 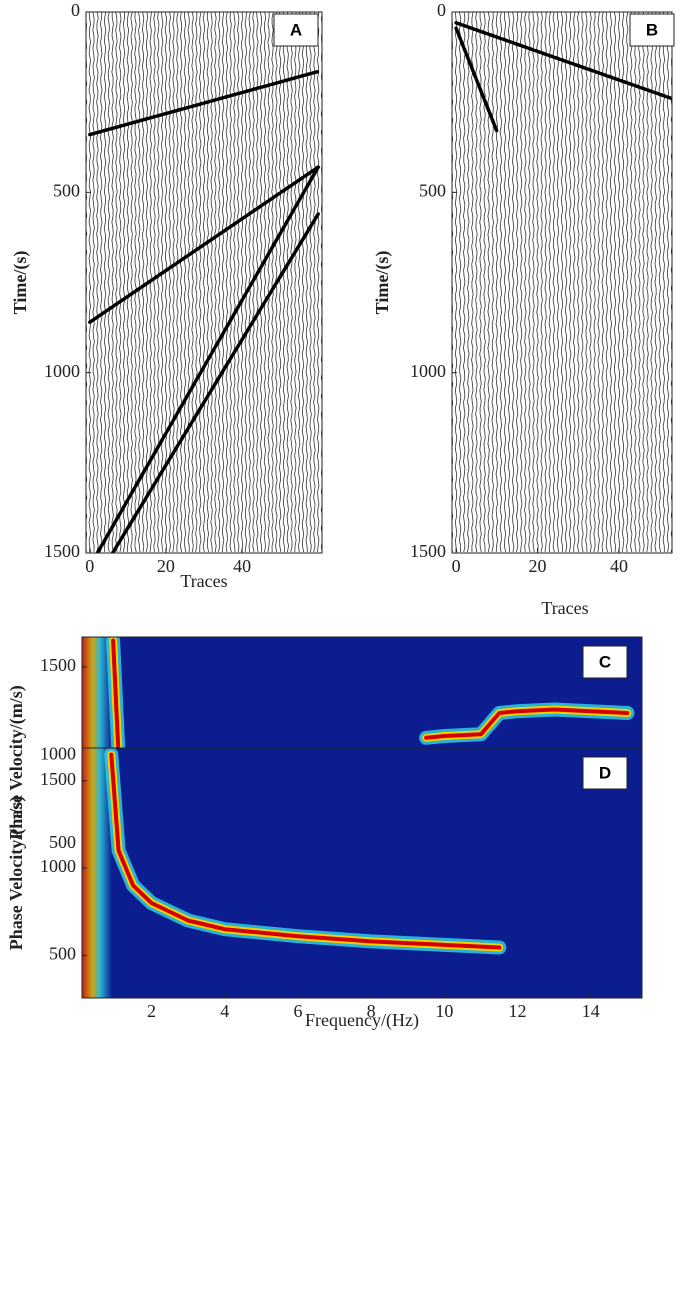 I want to click on x-tick-label: 0, so click(x=89, y=566).